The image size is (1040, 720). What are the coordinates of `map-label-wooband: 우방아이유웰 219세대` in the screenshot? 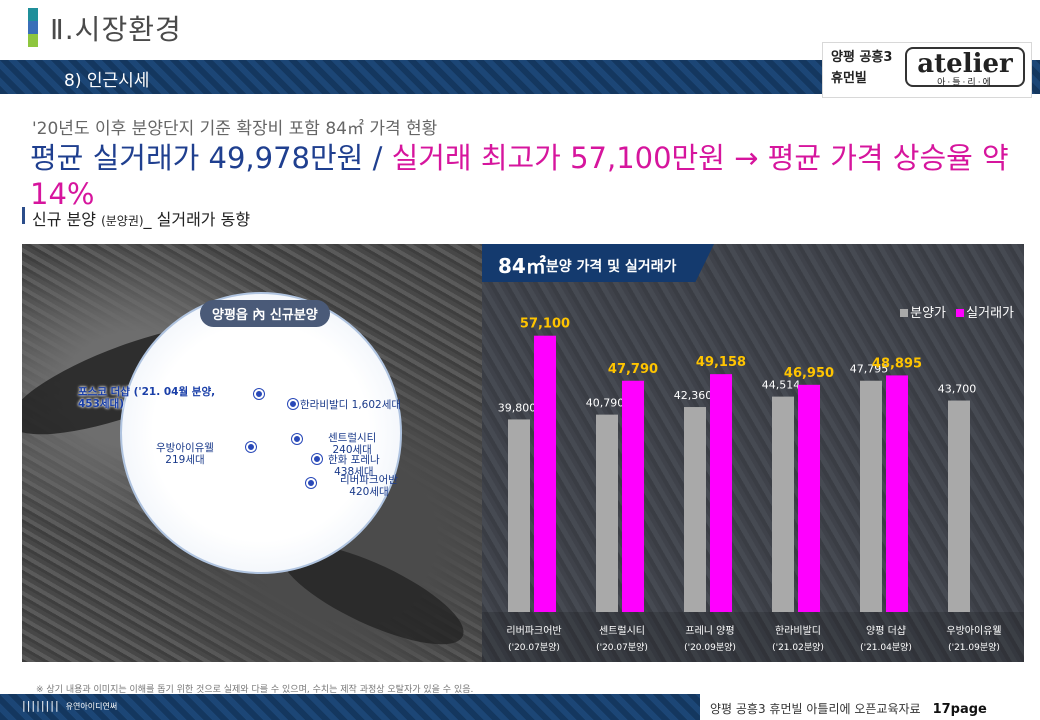 It's located at (185, 454).